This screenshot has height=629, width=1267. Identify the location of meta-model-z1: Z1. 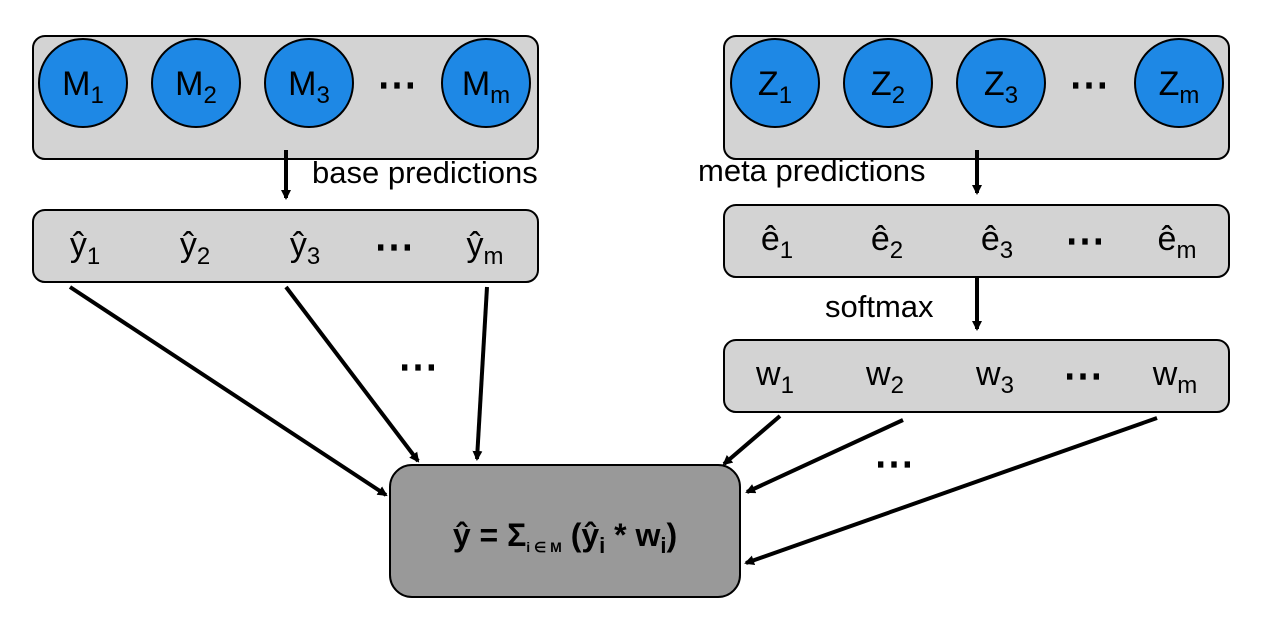
(775, 83).